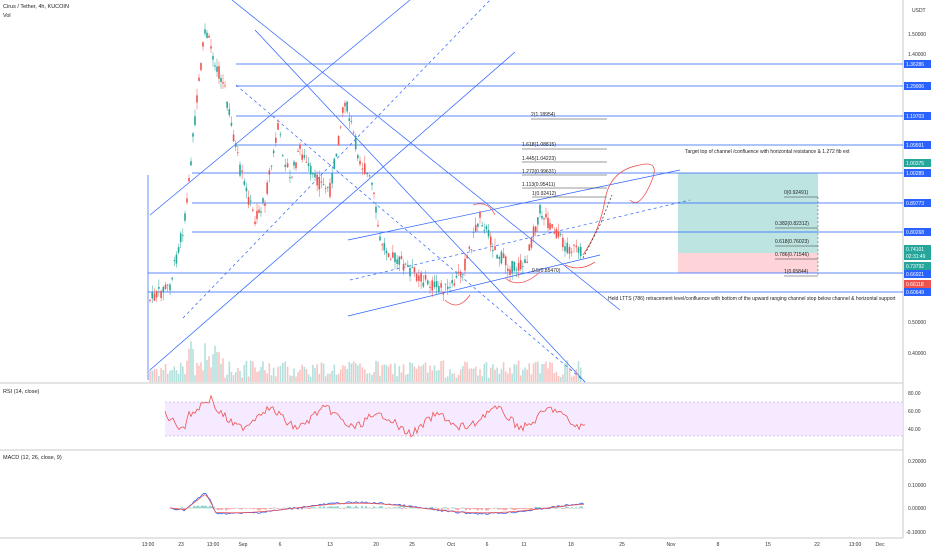 The width and height of the screenshot is (932, 550). What do you see at coordinates (539, 185) in the screenshot?
I see `fib-ext-label: 1.113(0.95411)` at bounding box center [539, 185].